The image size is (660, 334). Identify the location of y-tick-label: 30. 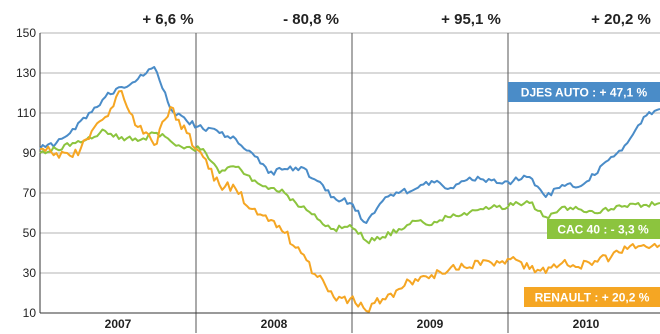
(30, 273).